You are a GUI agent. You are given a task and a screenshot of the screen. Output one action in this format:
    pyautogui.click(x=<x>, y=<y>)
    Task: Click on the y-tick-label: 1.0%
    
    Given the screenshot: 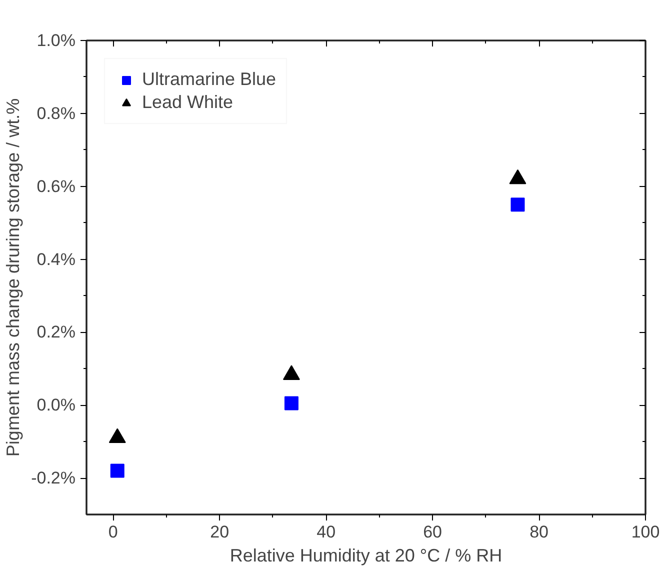 What is the action you would take?
    pyautogui.click(x=56, y=40)
    